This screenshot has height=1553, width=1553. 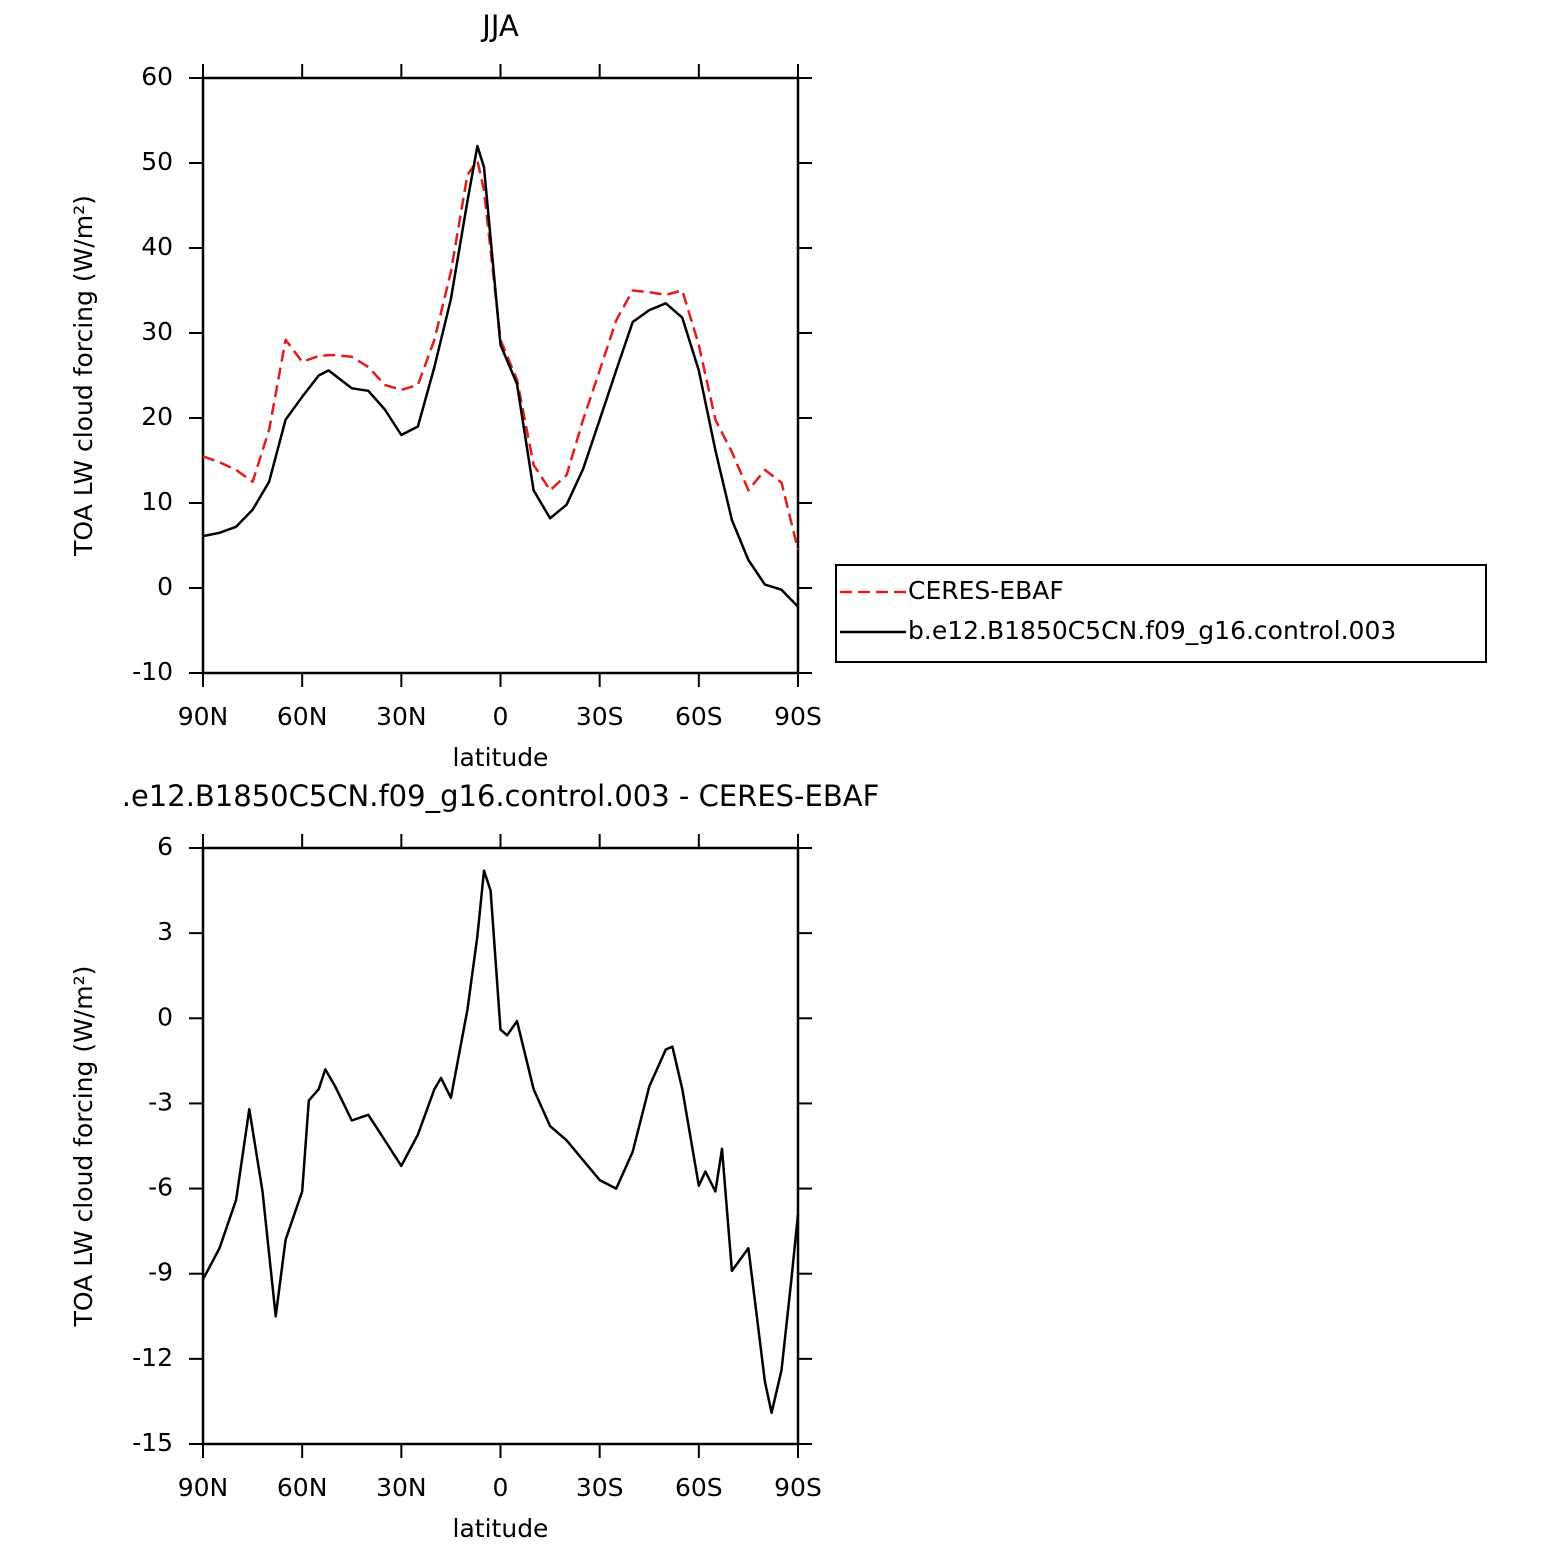 I want to click on y-tick-label: -15, so click(x=152, y=1442).